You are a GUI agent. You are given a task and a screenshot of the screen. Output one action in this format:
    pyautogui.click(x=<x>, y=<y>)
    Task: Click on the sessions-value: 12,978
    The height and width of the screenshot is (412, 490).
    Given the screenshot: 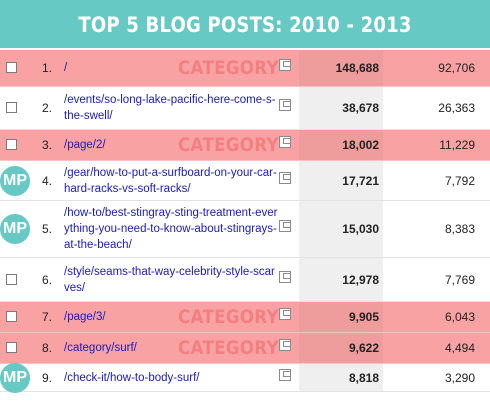 What is the action you would take?
    pyautogui.click(x=360, y=279)
    